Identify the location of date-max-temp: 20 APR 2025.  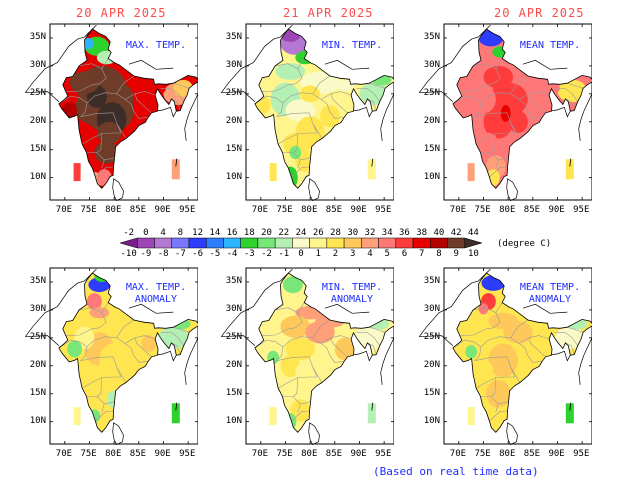
(121, 13).